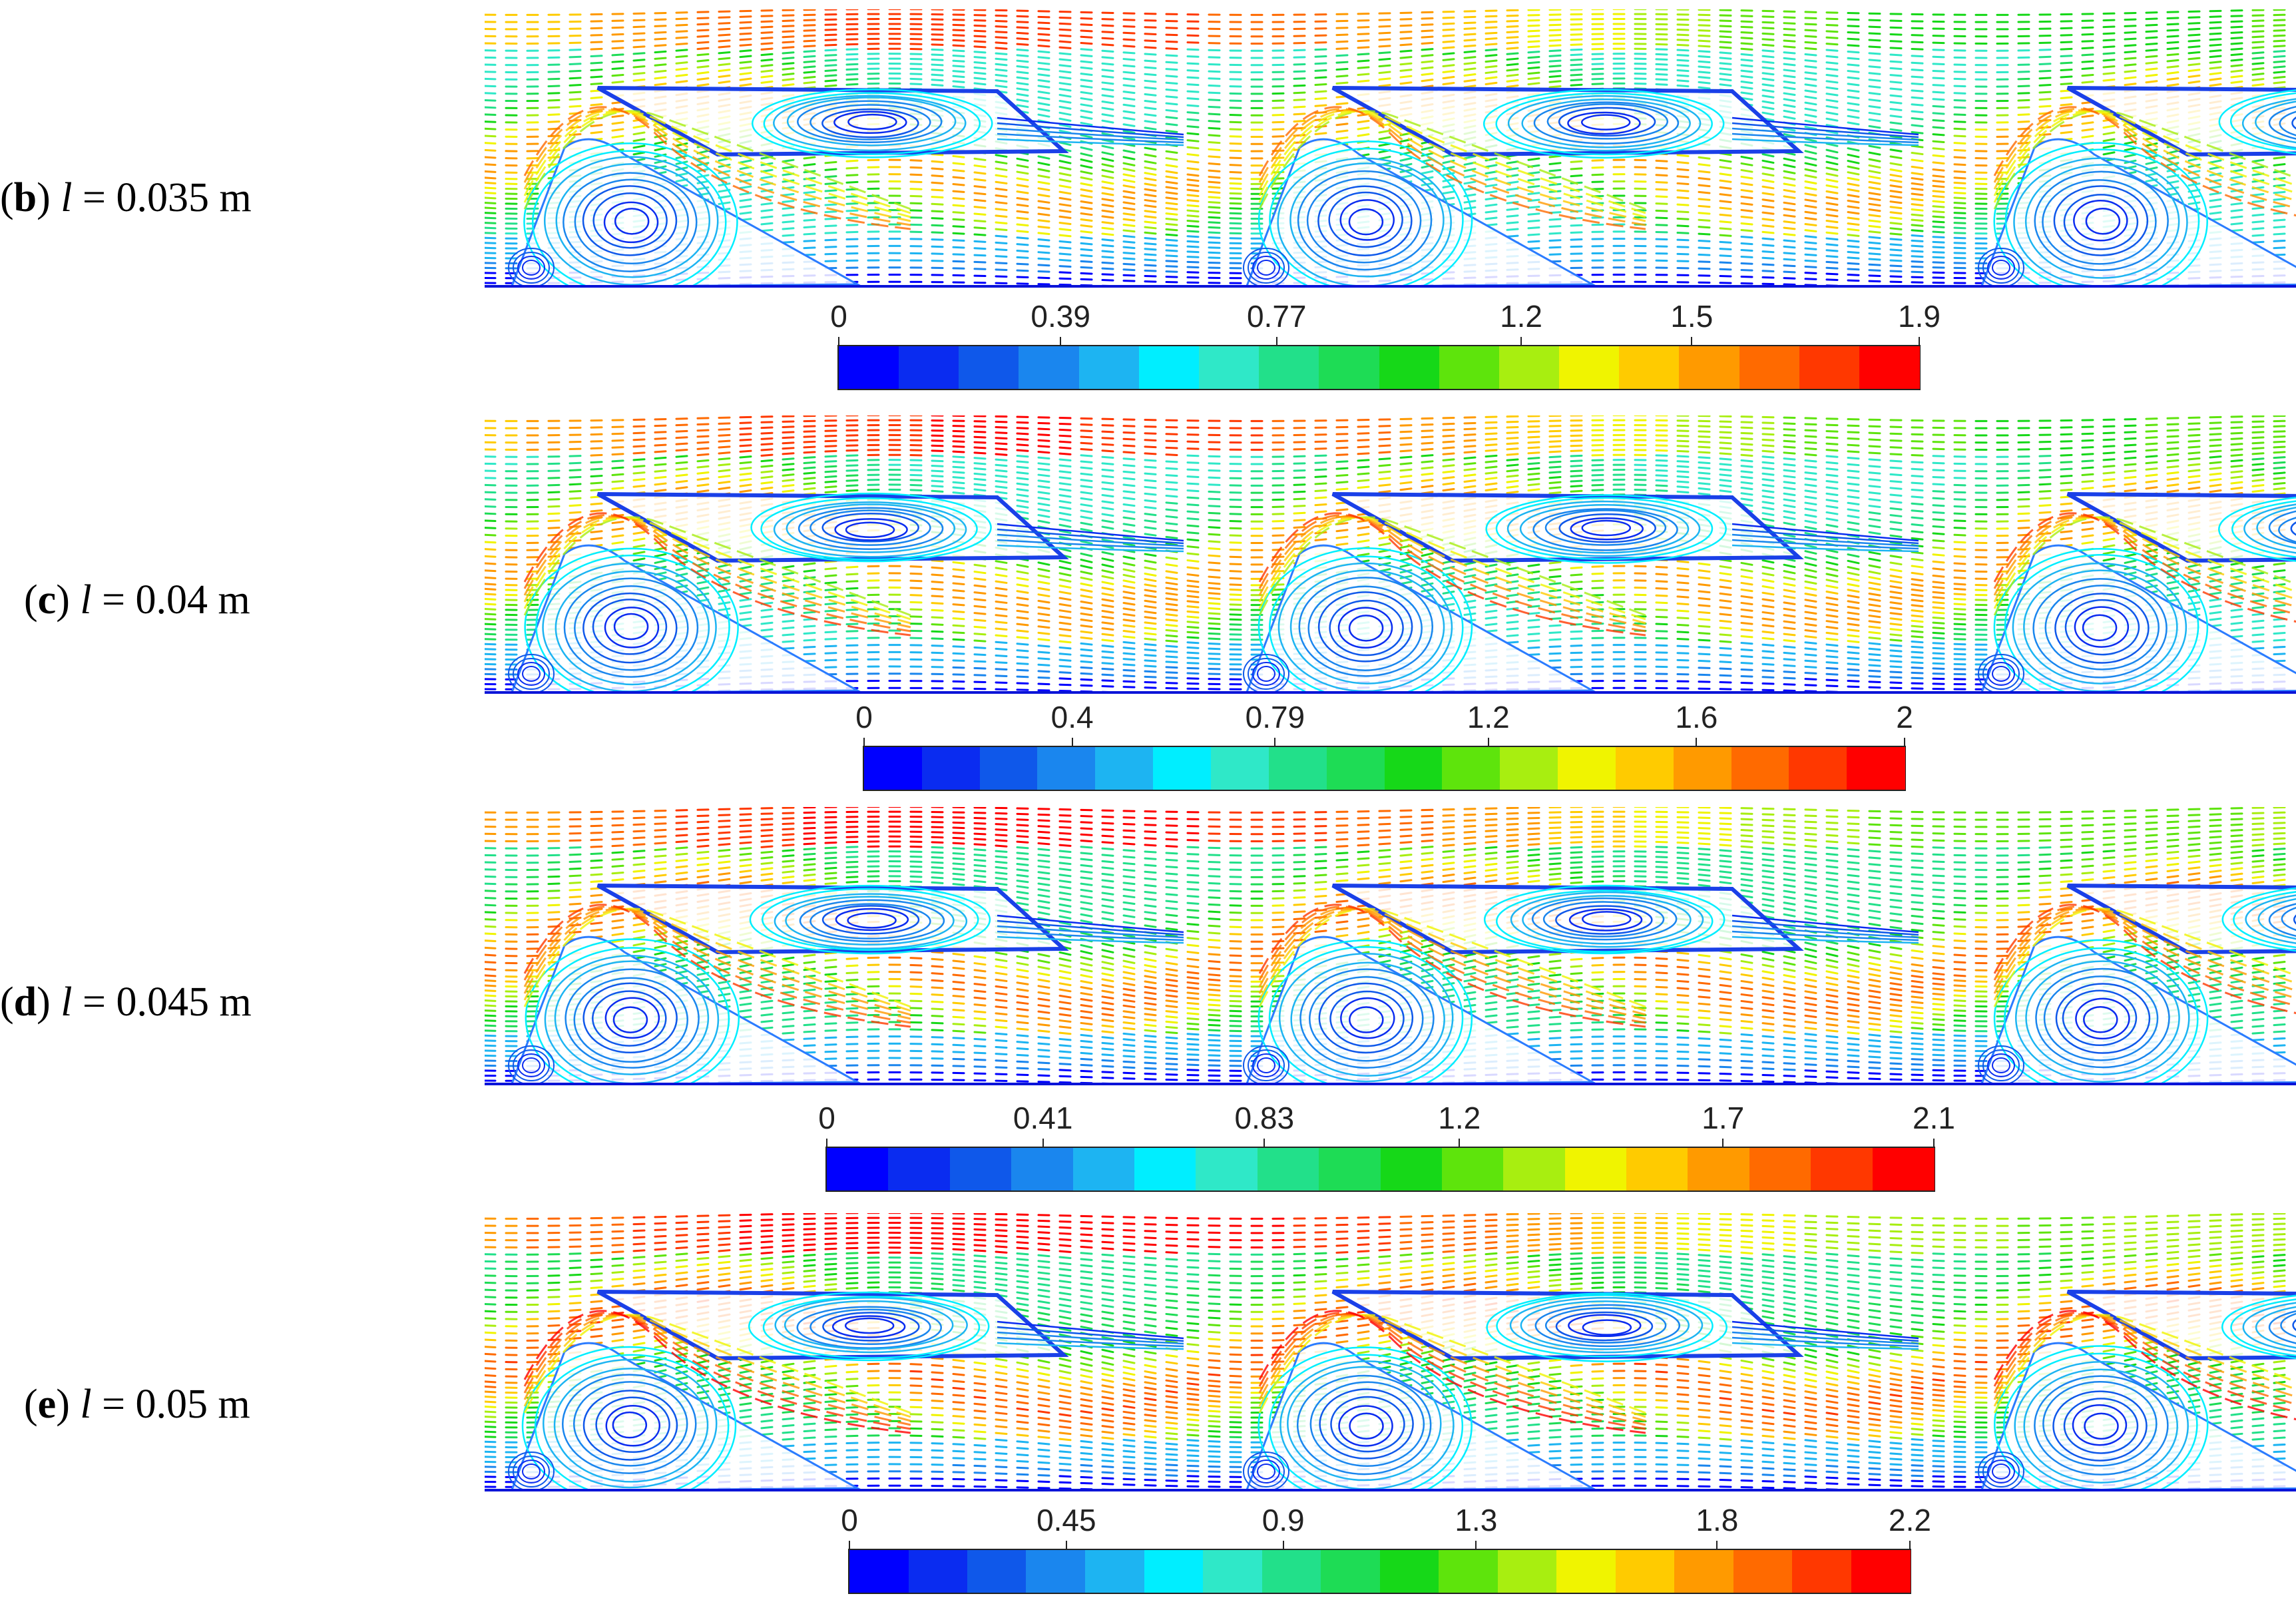 The width and height of the screenshot is (2296, 1606). What do you see at coordinates (1090, 142) in the screenshot?
I see `separation-streamline` at bounding box center [1090, 142].